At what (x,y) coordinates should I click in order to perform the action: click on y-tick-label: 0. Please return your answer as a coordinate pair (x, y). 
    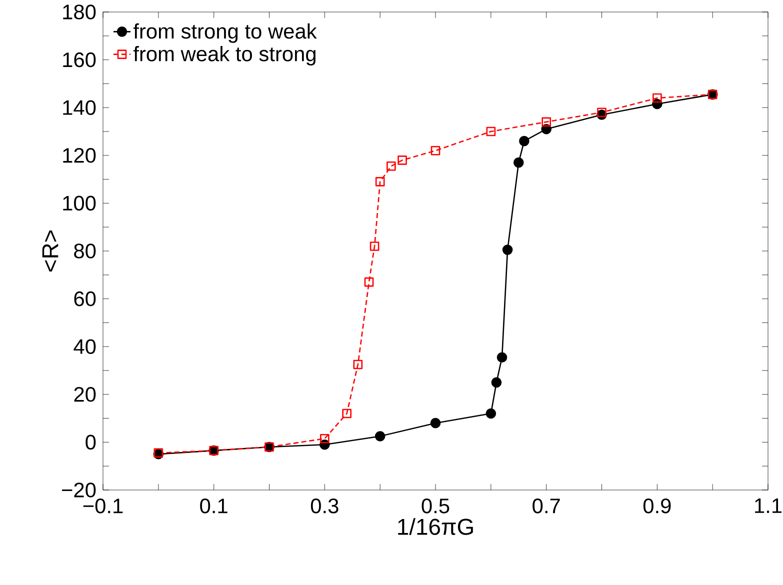
    Looking at the image, I should click on (91, 442).